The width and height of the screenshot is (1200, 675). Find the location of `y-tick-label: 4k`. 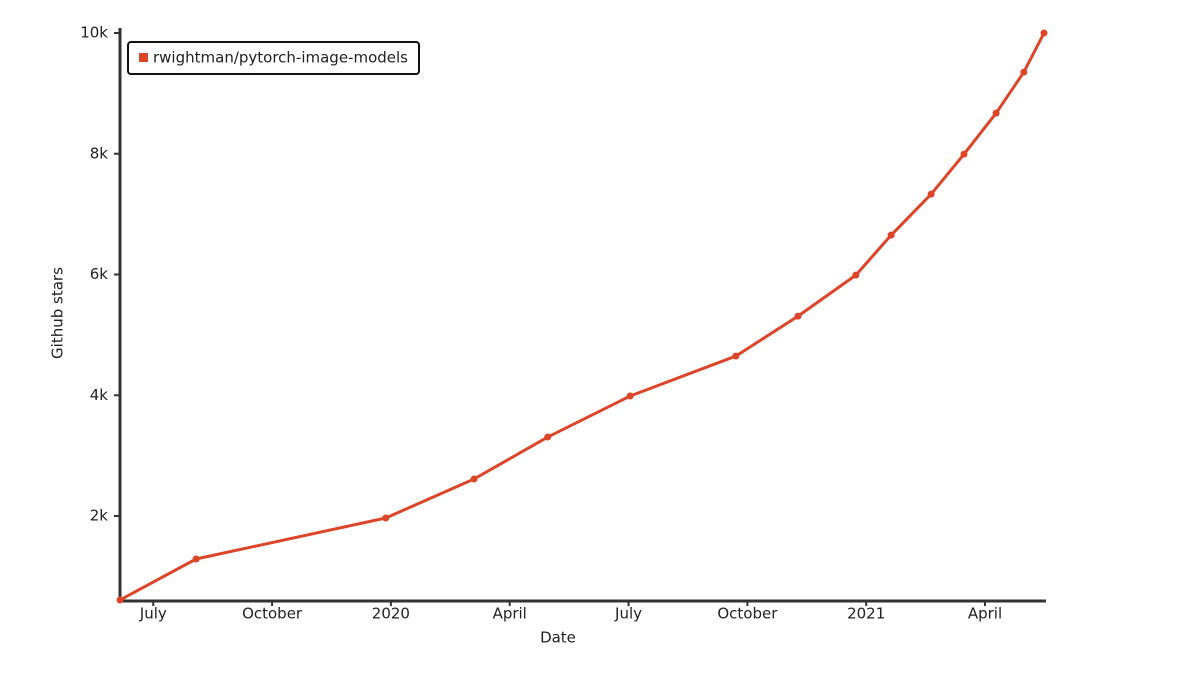

y-tick-label: 4k is located at coordinates (99, 395).